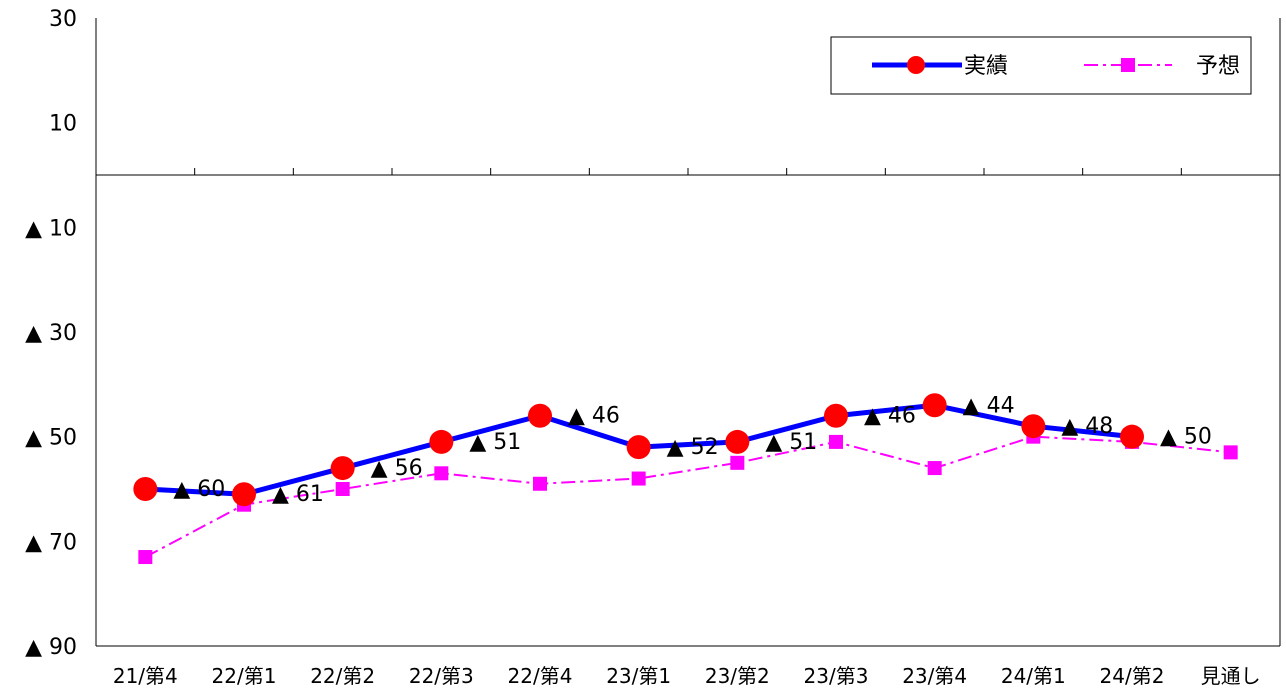 This screenshot has height=695, width=1286. I want to click on legend-forecast-label: 予想, so click(1218, 66).